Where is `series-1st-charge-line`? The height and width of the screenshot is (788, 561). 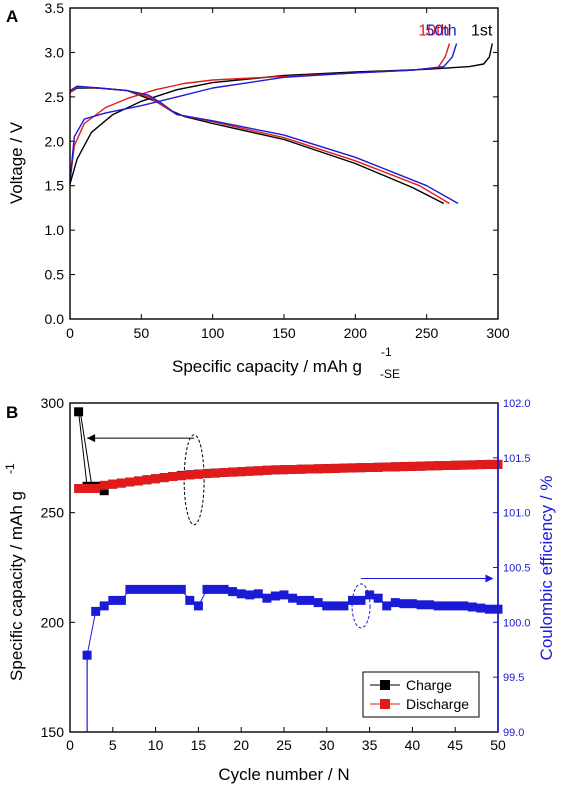
series-1st-charge-line is located at coordinates (281, 114).